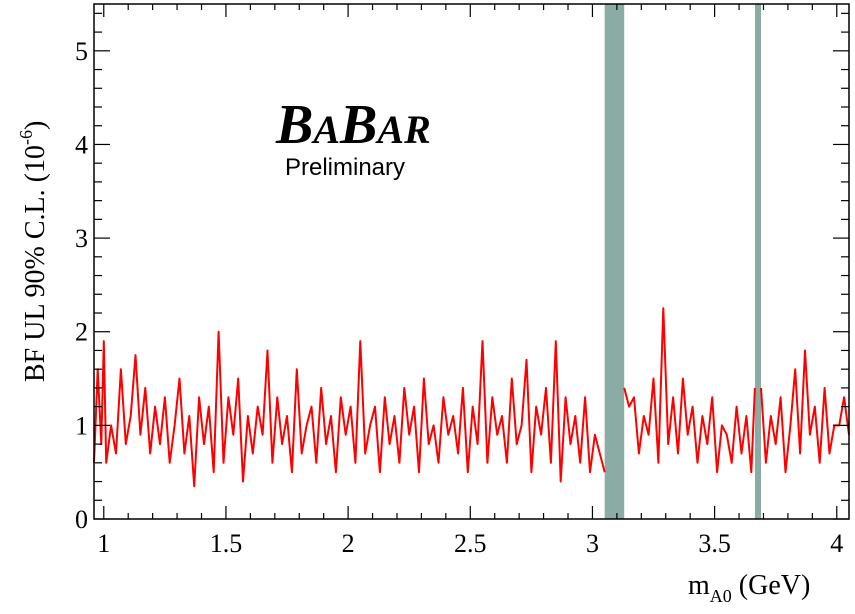 The width and height of the screenshot is (855, 614). I want to click on babar-logo: BABAR, so click(353, 125).